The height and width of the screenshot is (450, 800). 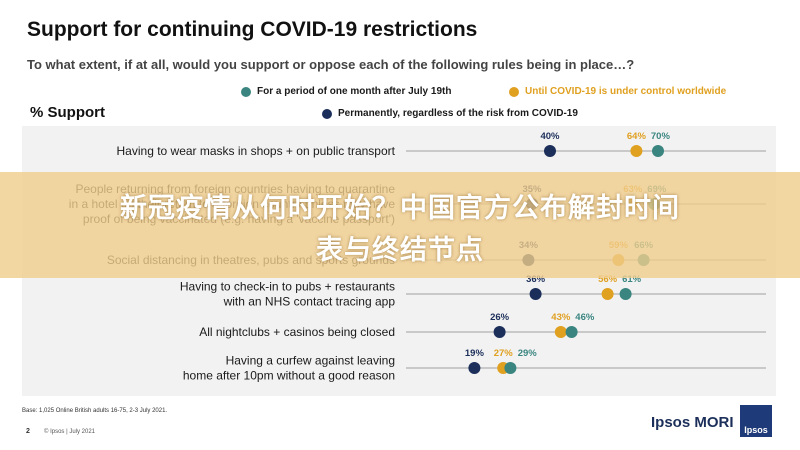 What do you see at coordinates (608, 279) in the screenshot?
I see `data-label-control: 56%` at bounding box center [608, 279].